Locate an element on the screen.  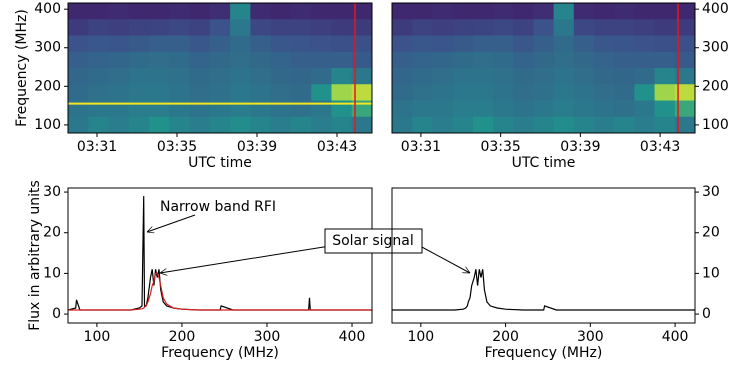
x-tick-label: 03:43 is located at coordinates (337, 147).